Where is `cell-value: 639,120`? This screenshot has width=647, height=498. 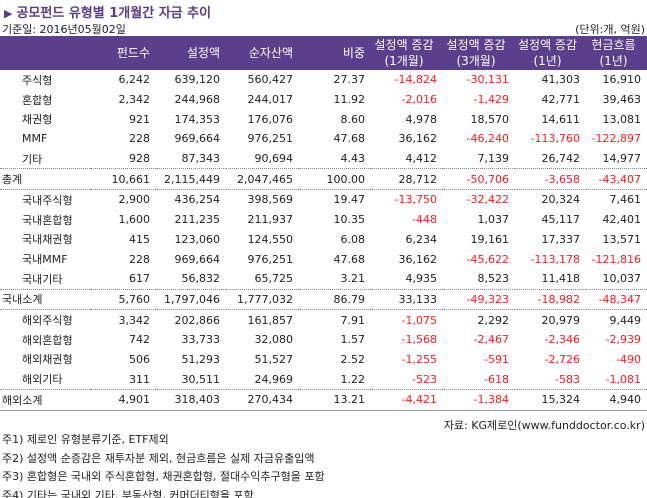
cell-value: 639,120 is located at coordinates (197, 80).